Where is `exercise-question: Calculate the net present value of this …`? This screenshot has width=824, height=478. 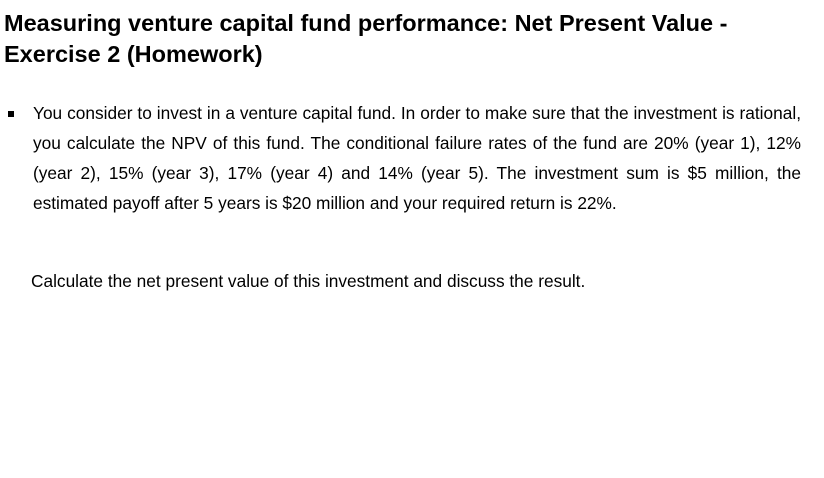 exercise-question: Calculate the net present value of this … is located at coordinates (308, 281).